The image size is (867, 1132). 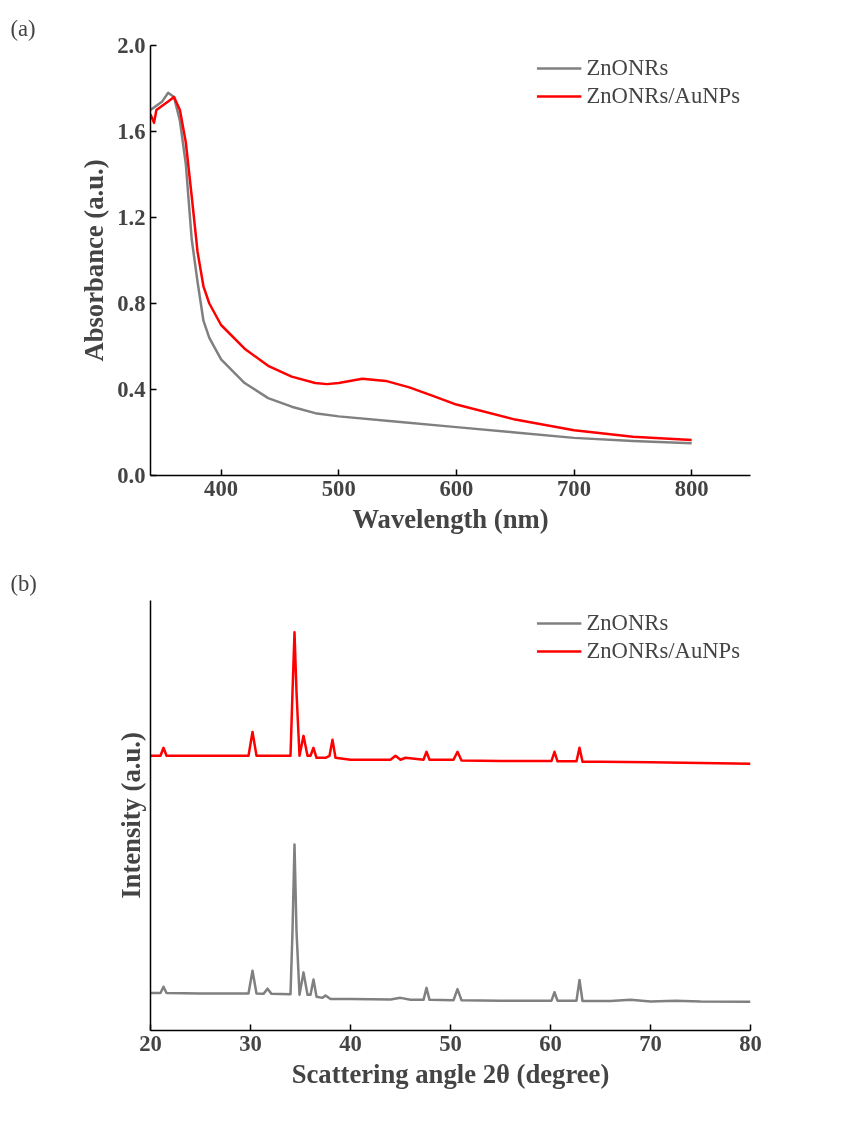 What do you see at coordinates (131, 45) in the screenshot?
I see `y-tick-label: 2.0` at bounding box center [131, 45].